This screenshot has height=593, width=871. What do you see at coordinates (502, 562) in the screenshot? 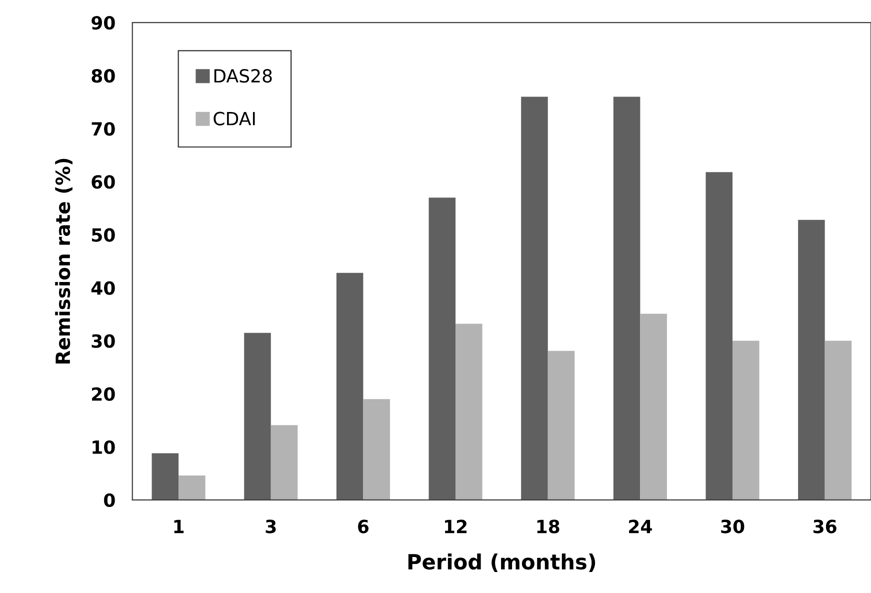
I see `x-axis-title: Period (months)` at bounding box center [502, 562].